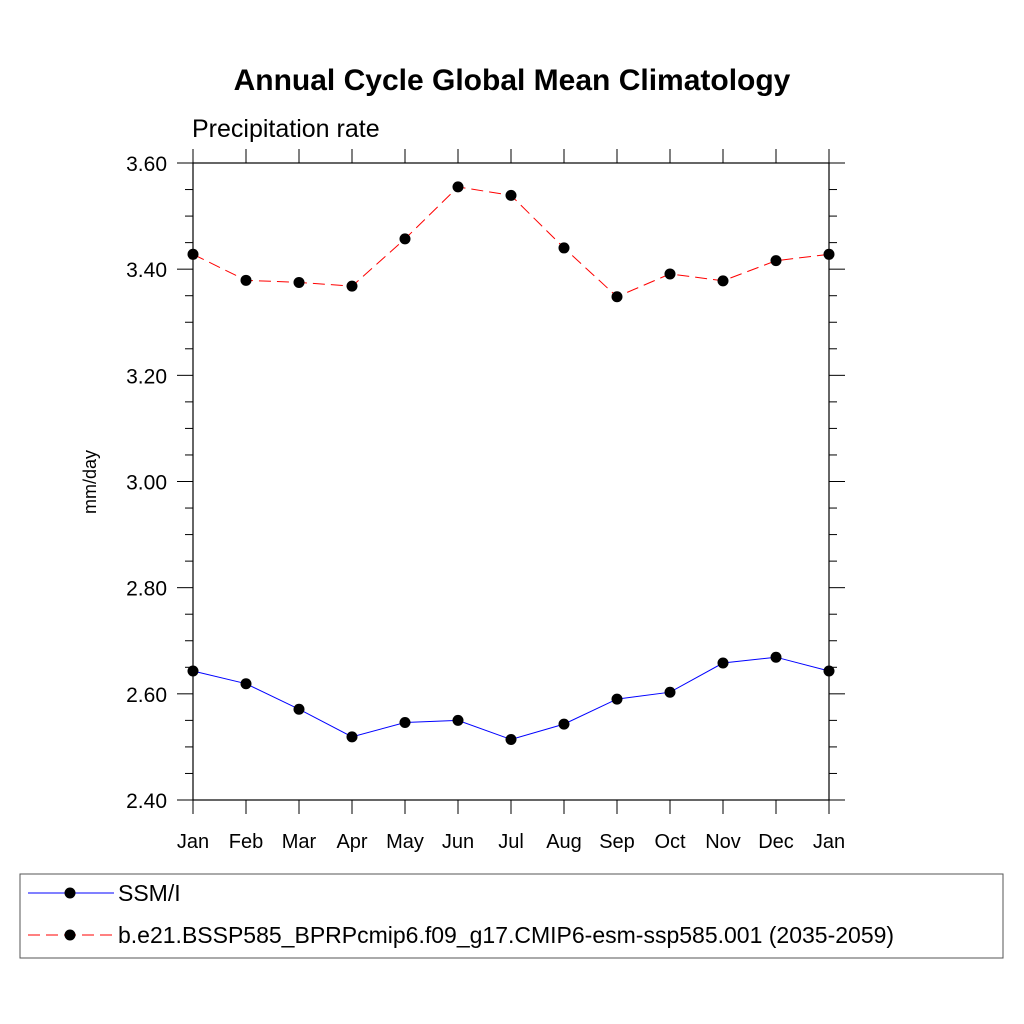  What do you see at coordinates (405, 842) in the screenshot?
I see `x-tick-label: May` at bounding box center [405, 842].